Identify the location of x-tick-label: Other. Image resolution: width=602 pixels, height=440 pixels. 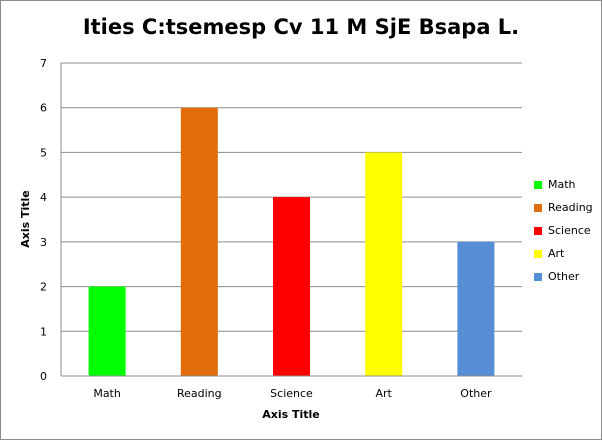
(476, 393).